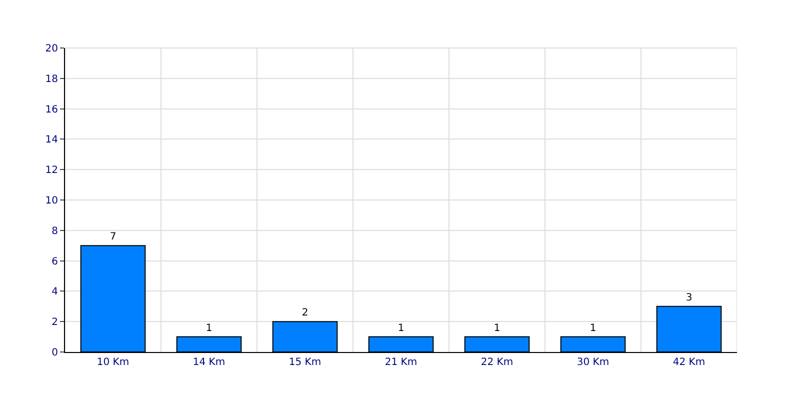  I want to click on y-tick-label: 10, so click(51, 201).